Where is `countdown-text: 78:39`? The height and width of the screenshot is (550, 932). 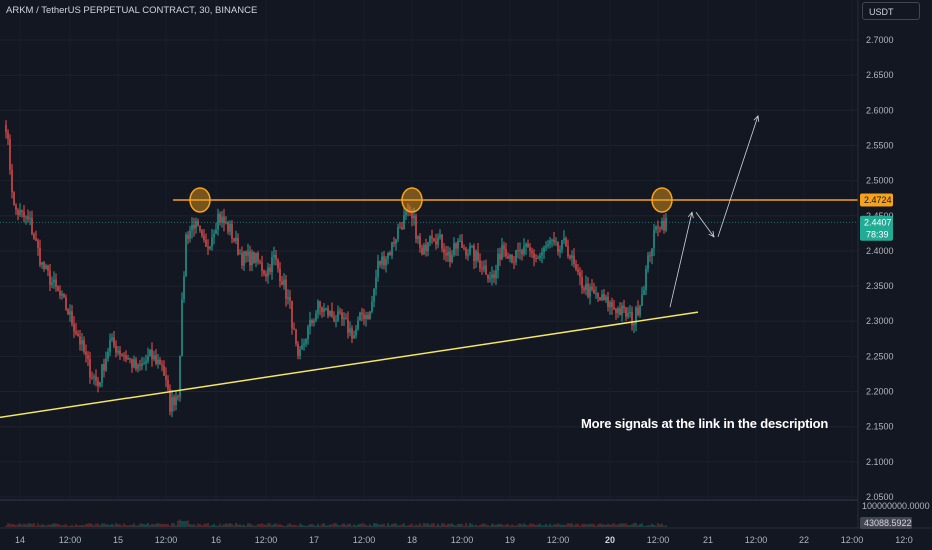
countdown-text: 78:39 is located at coordinates (877, 234).